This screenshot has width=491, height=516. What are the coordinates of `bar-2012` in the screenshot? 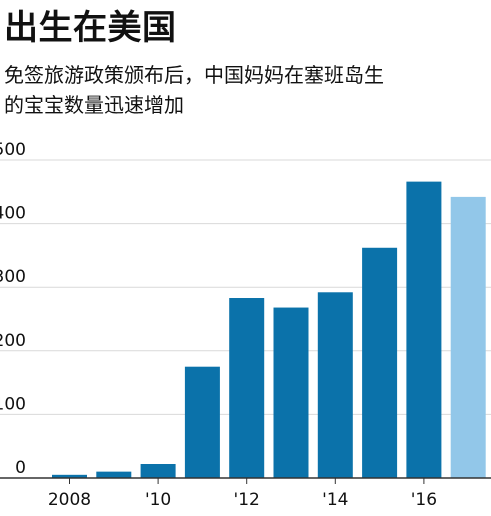 It's located at (247, 388).